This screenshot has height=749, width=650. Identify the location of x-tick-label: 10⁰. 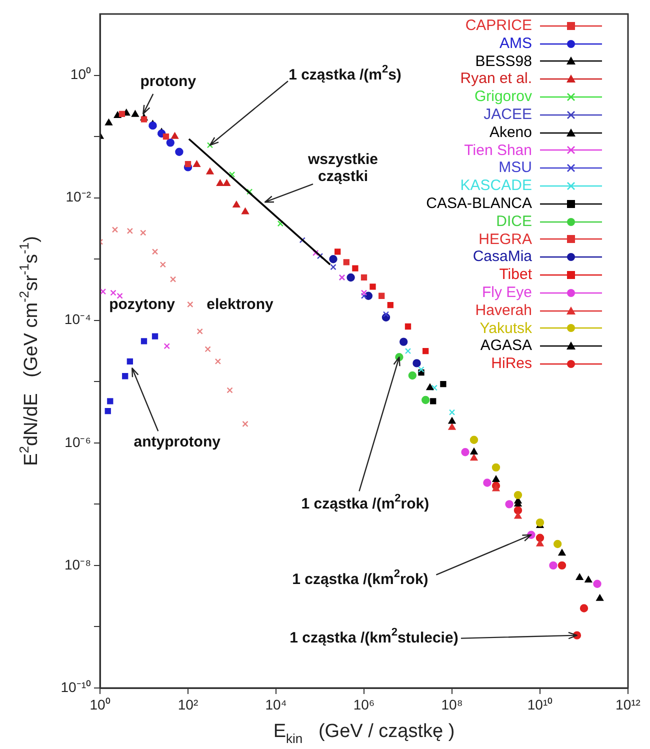
(100, 704).